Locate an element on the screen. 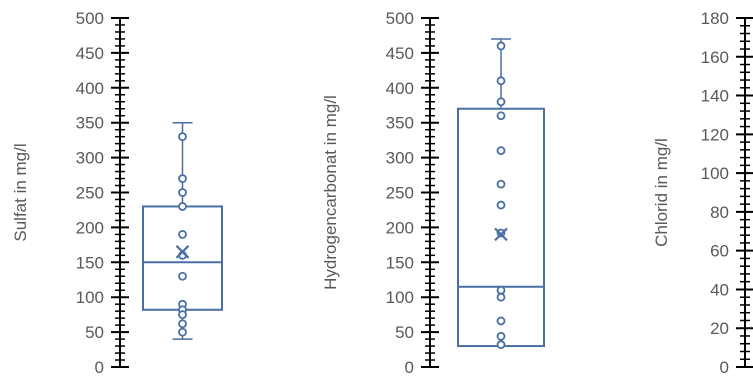 The height and width of the screenshot is (383, 753). y-tick-label: 20 is located at coordinates (719, 328).